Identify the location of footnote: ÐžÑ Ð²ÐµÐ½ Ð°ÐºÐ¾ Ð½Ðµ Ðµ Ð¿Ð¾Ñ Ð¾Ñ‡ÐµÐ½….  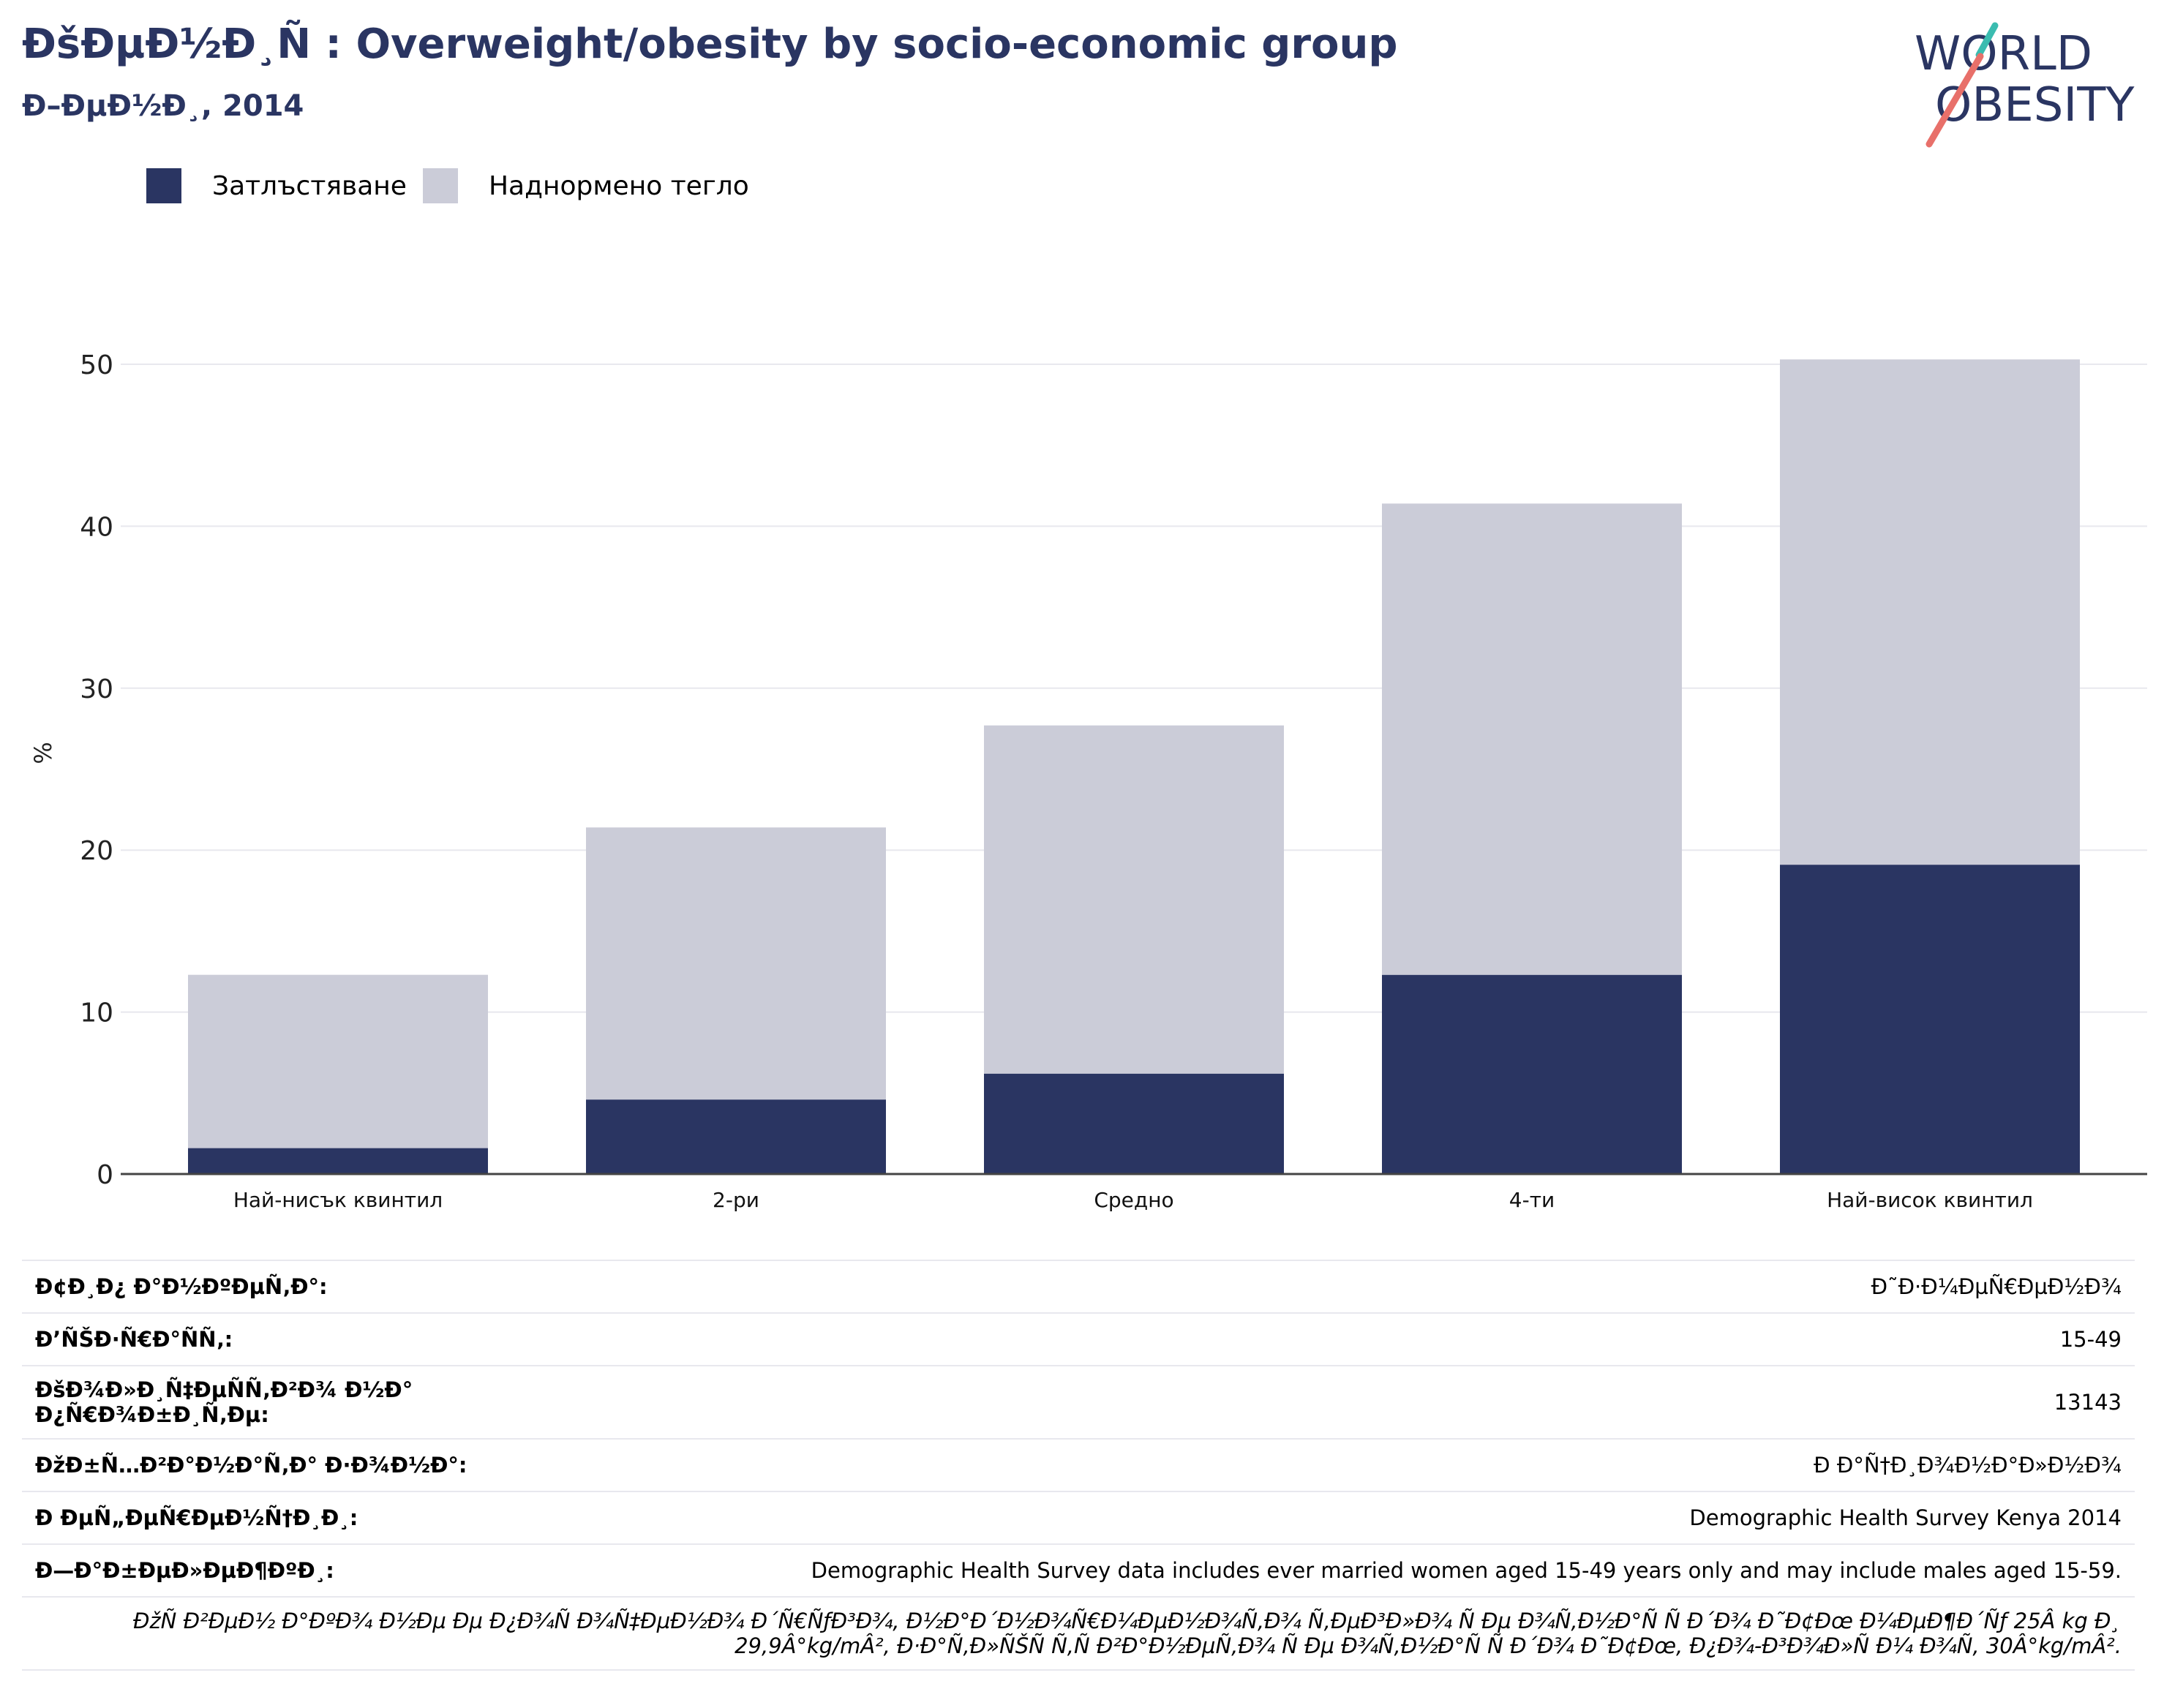
(1078, 1633).